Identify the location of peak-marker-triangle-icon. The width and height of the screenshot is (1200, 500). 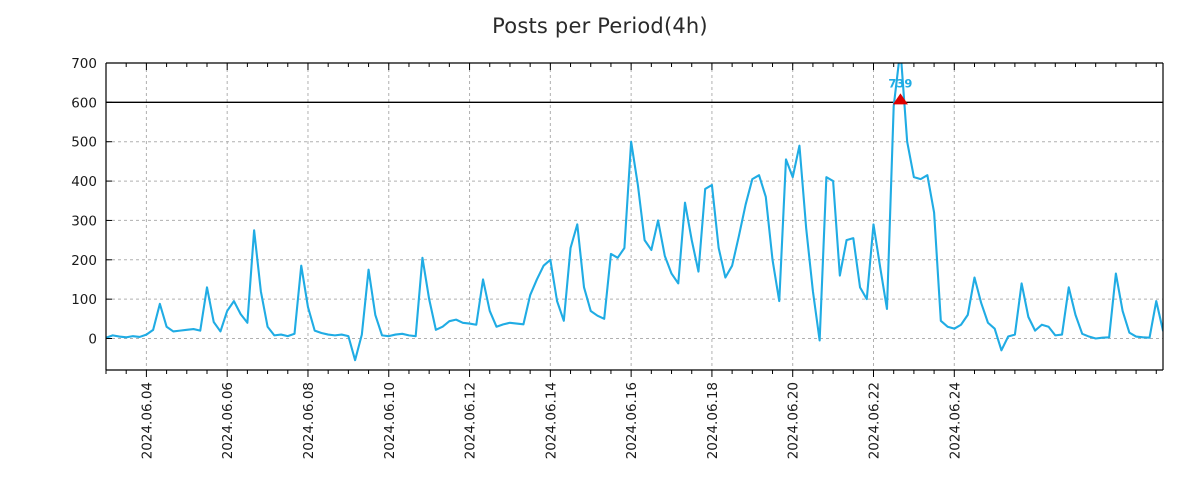
(900, 99).